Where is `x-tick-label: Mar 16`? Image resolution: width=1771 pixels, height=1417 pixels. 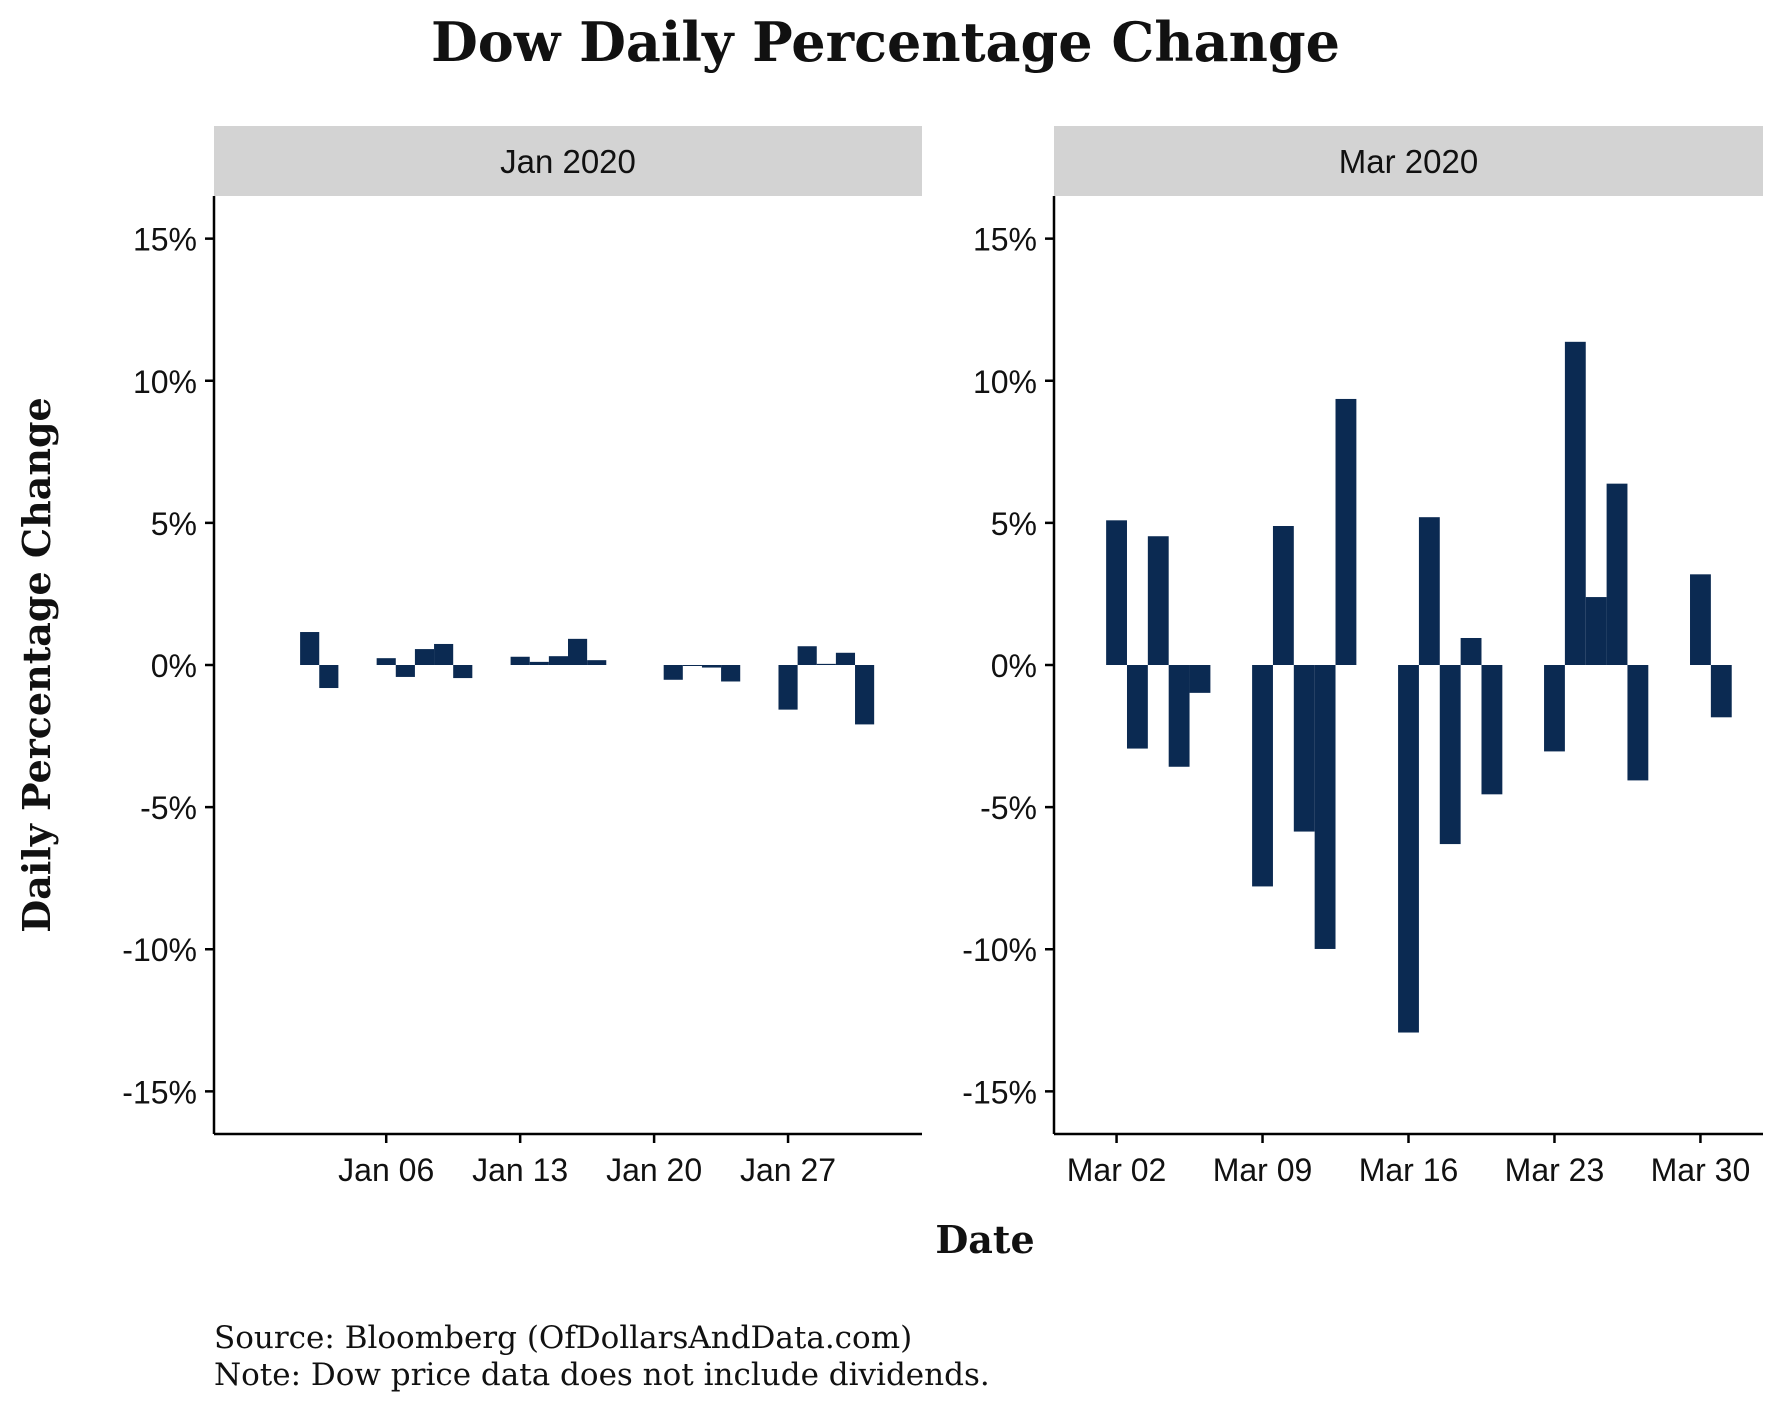 x-tick-label: Mar 16 is located at coordinates (1409, 1170).